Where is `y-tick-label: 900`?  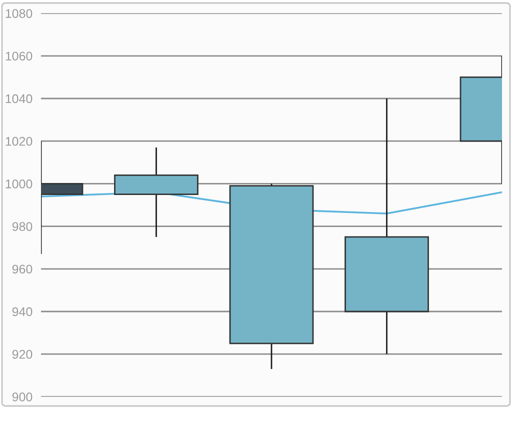 y-tick-label: 900 is located at coordinates (22, 397).